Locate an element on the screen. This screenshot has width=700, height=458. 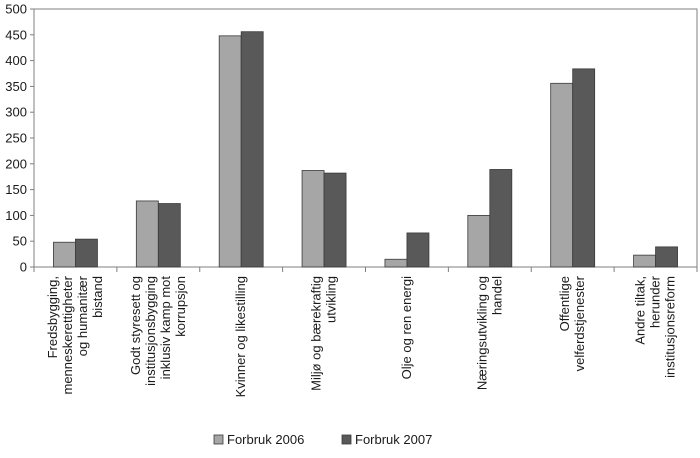
x-category-label-line: Olje og ren energi is located at coordinates (406, 327).